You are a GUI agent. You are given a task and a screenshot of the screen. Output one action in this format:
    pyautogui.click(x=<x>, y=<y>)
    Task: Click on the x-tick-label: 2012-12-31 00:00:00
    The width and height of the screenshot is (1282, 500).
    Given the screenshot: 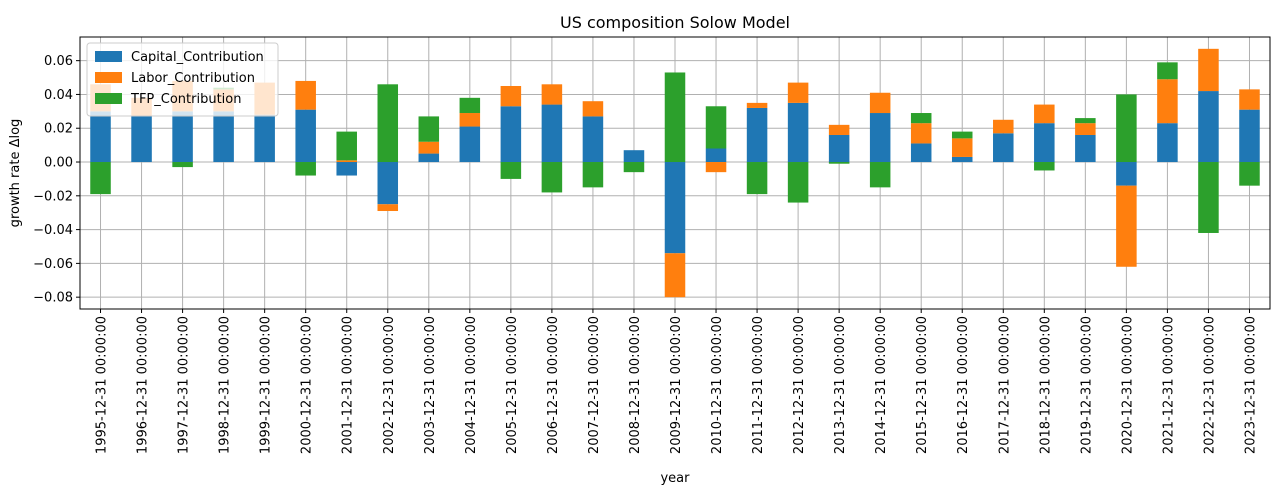 What is the action you would take?
    pyautogui.click(x=799, y=385)
    